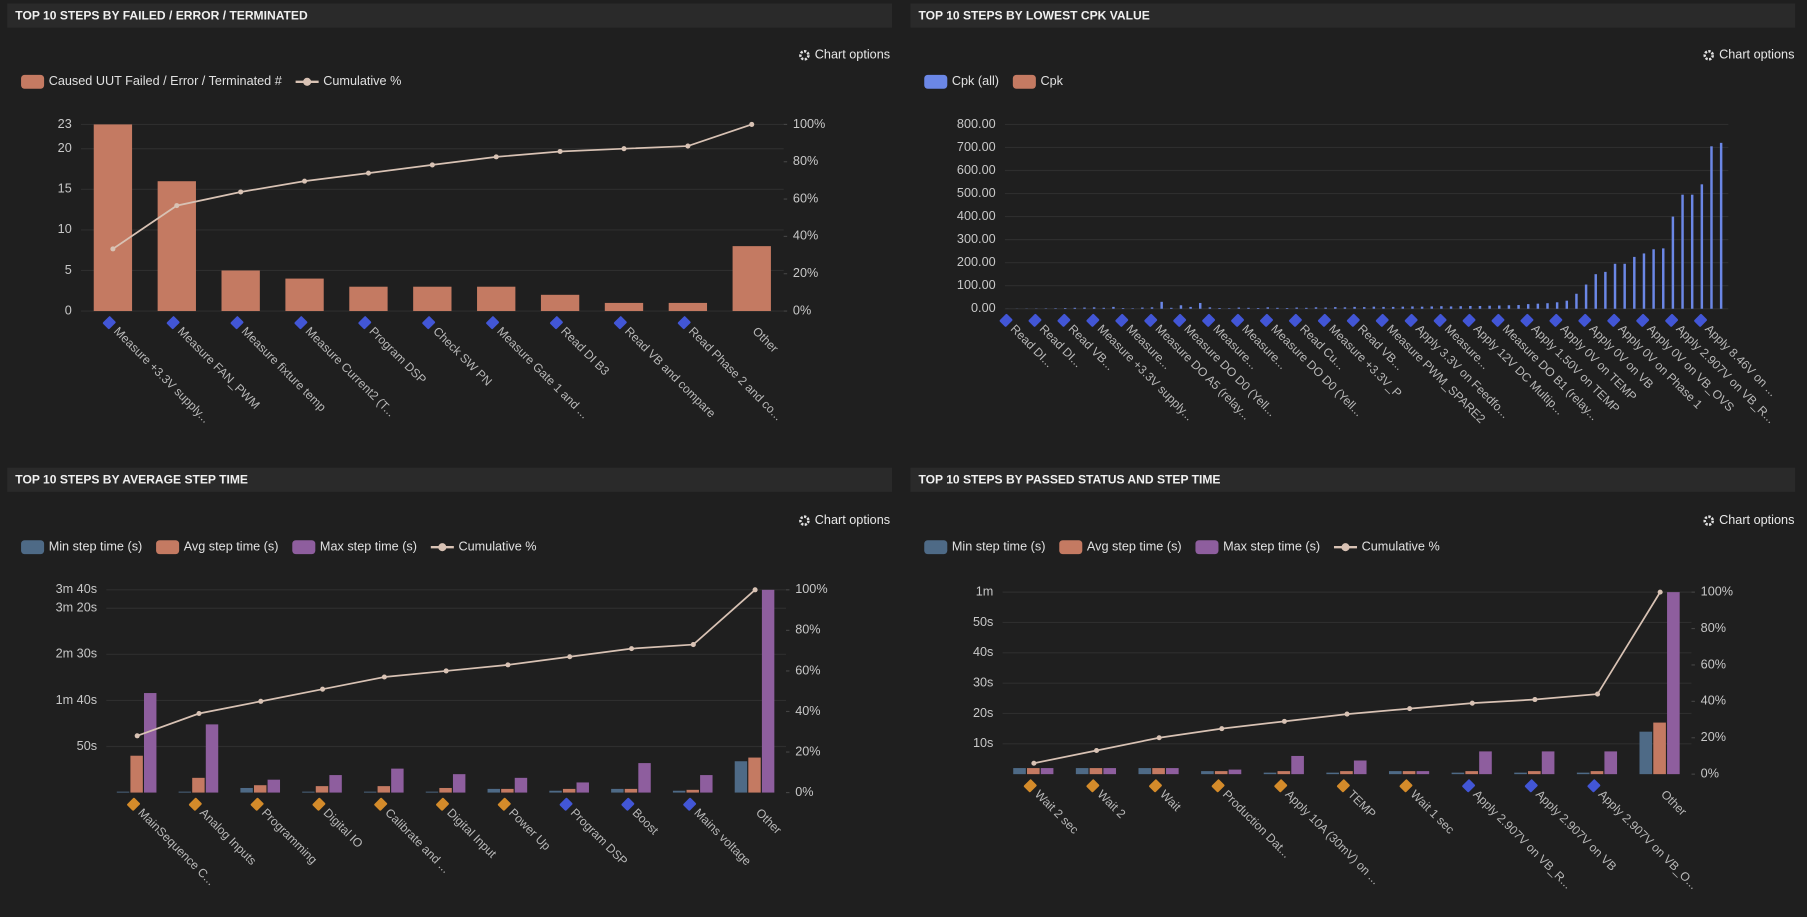 This screenshot has height=917, width=1807. Describe the element at coordinates (805, 273) in the screenshot. I see `y2-tick-label: 20%` at that location.